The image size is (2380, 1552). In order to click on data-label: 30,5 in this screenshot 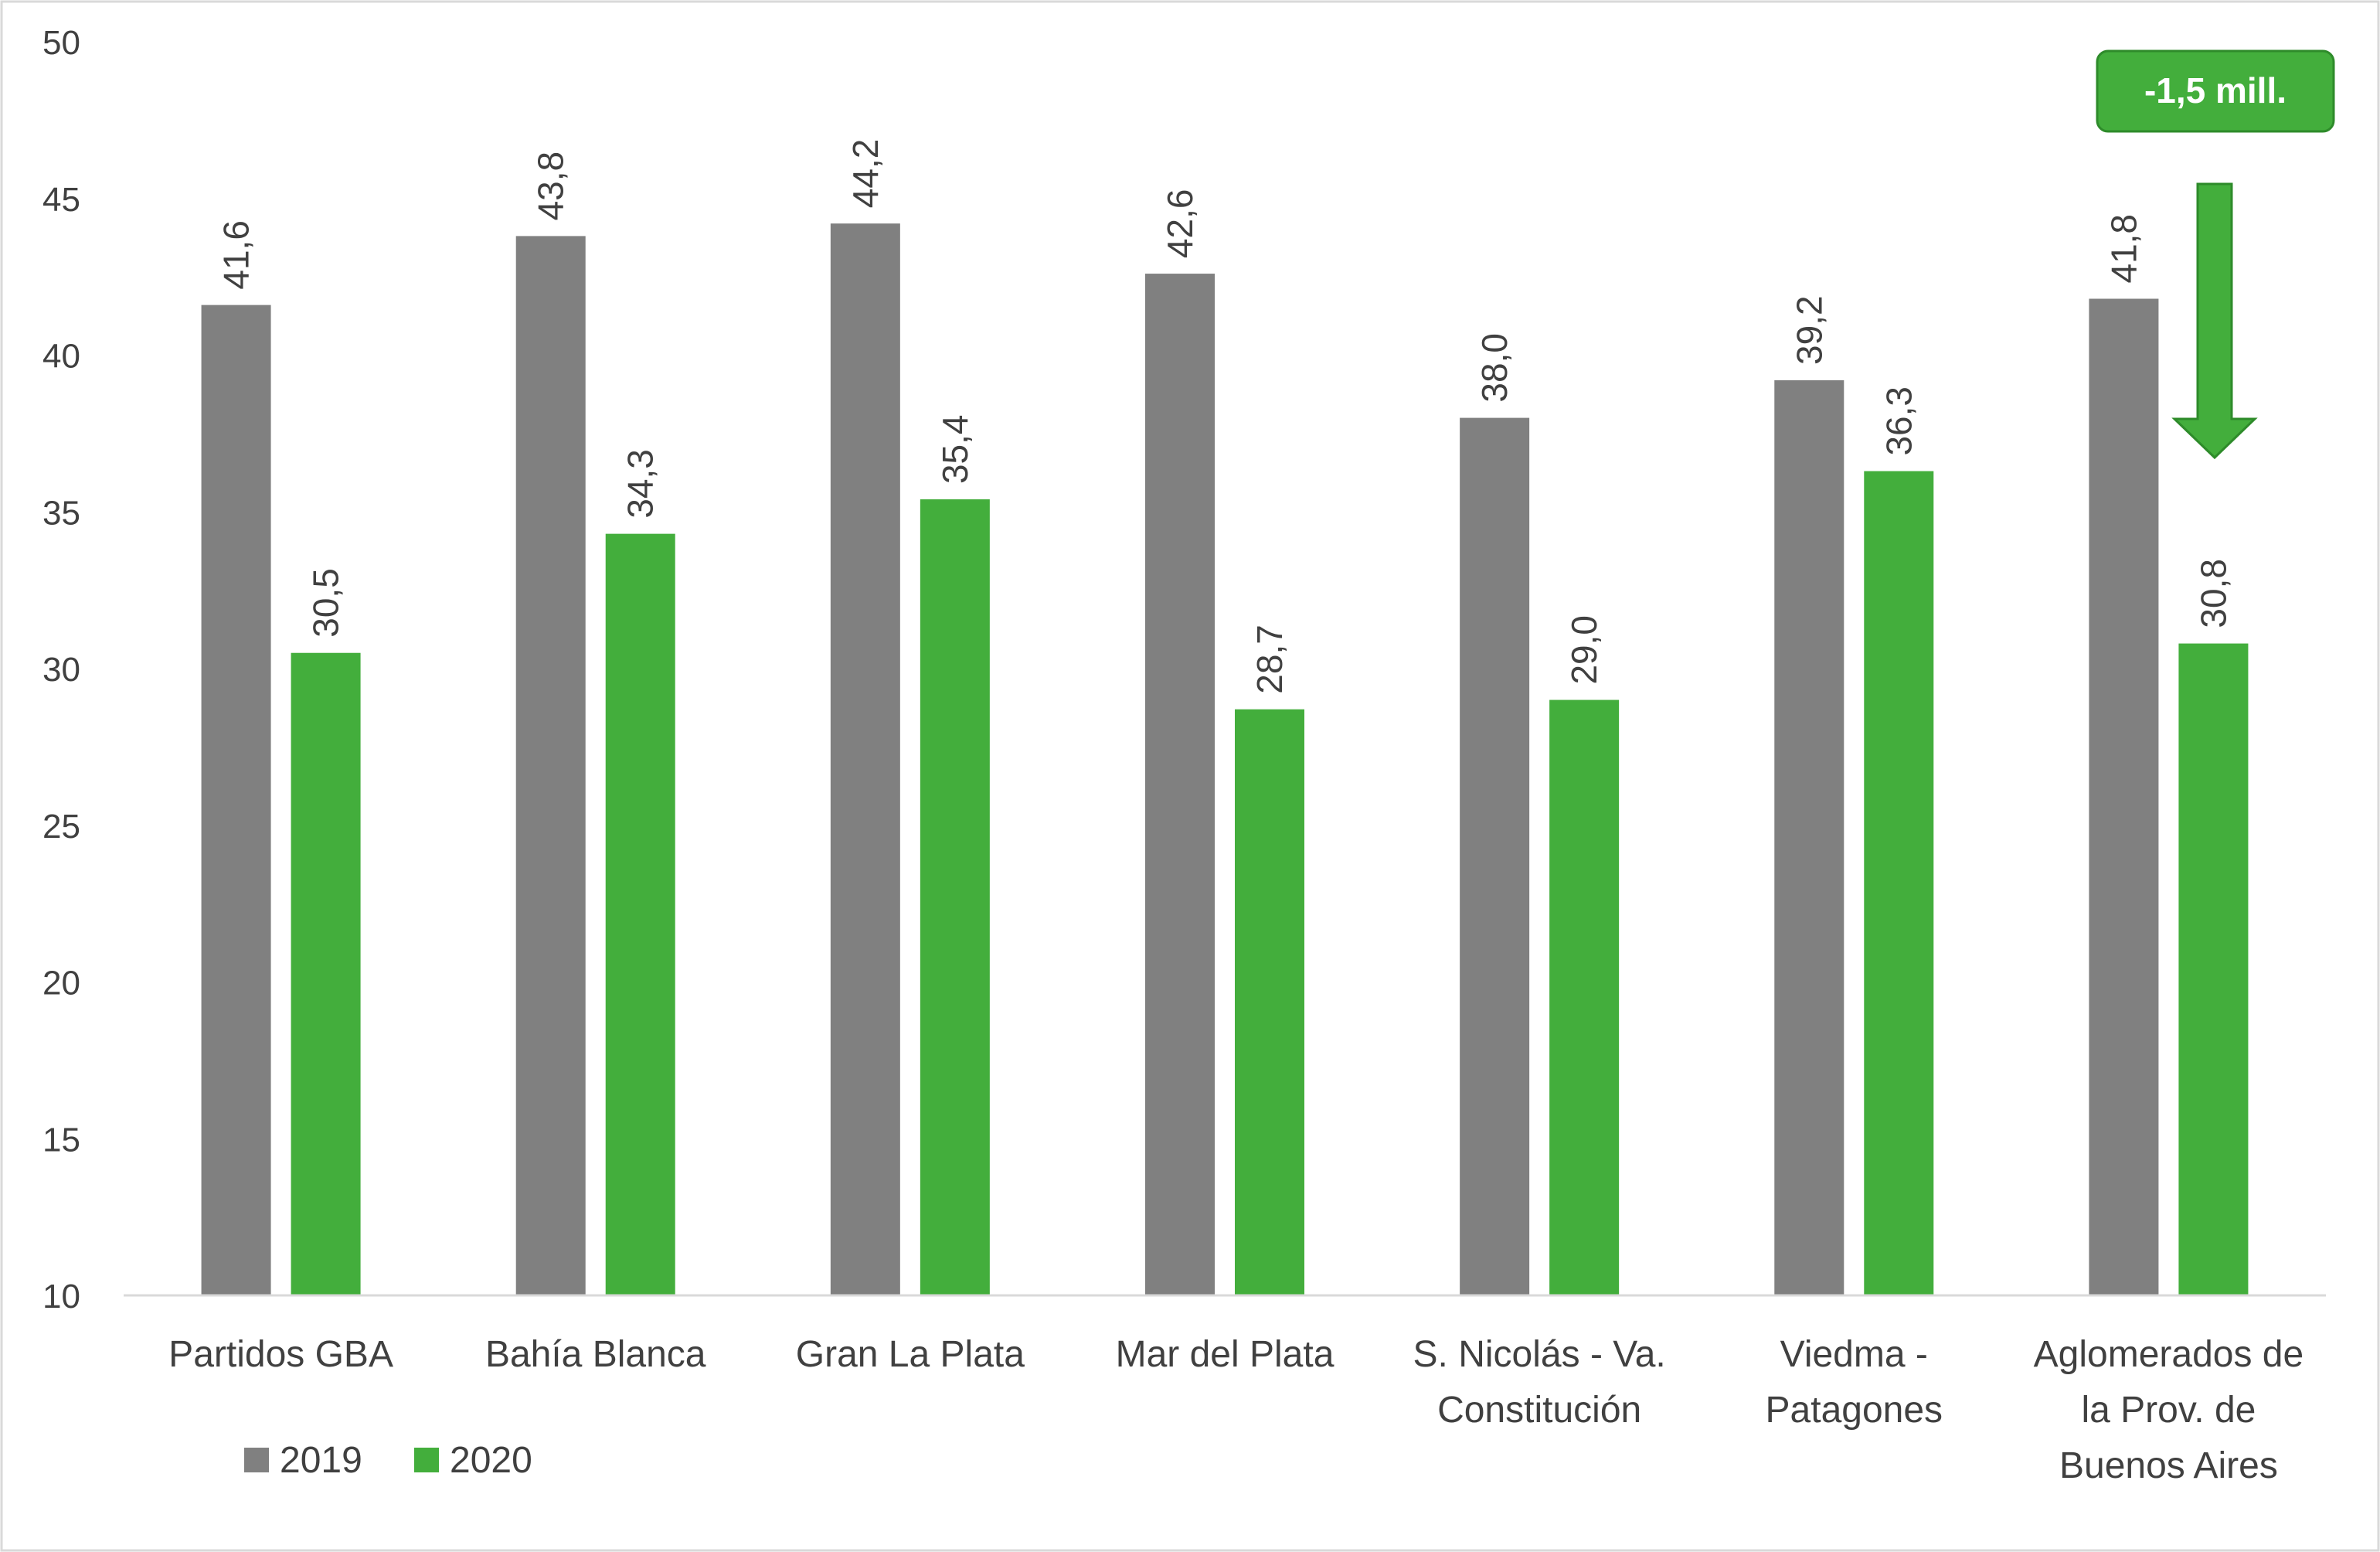, I will do `click(326, 603)`.